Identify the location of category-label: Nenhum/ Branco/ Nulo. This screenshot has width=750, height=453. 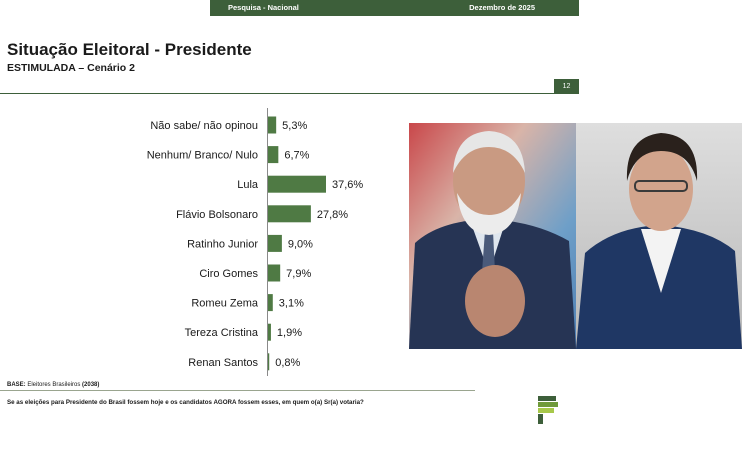
(202, 156).